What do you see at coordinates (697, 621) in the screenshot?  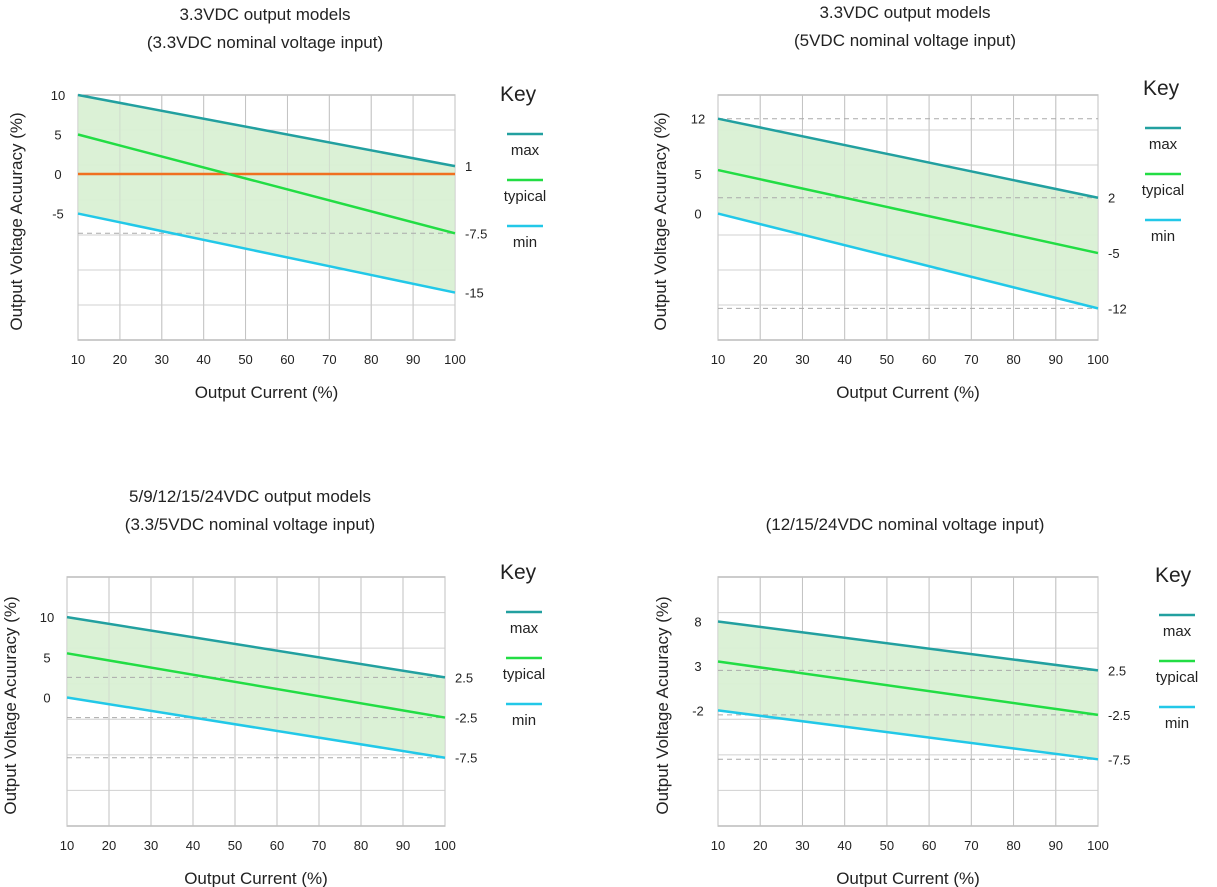 I see `y-tick-label: 8` at bounding box center [697, 621].